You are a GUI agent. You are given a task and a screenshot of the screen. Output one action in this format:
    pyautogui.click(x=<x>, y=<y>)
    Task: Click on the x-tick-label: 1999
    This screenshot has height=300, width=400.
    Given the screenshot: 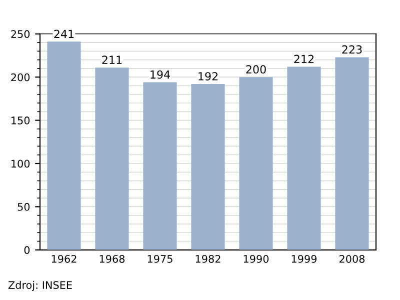 What is the action you would take?
    pyautogui.click(x=304, y=258)
    